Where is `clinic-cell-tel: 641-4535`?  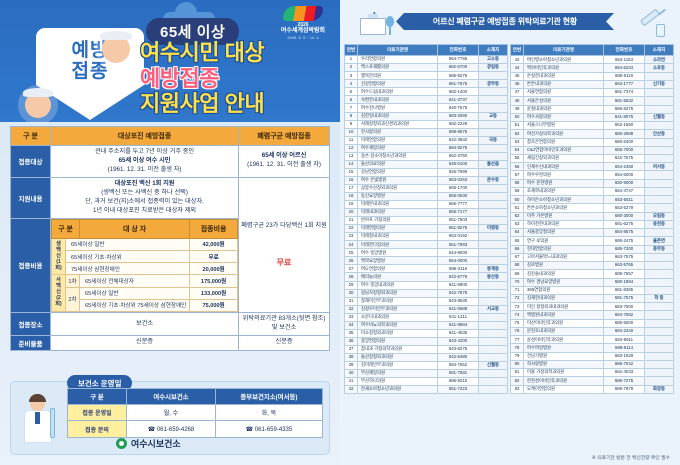
clinic-cell-tel: 641-4535 is located at coordinates (458, 333).